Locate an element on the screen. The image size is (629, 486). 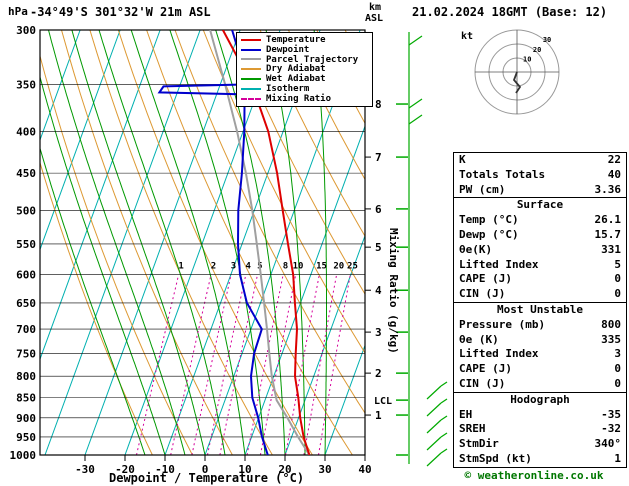
legend-label: Dewpoint is located at coordinates (288, 49).